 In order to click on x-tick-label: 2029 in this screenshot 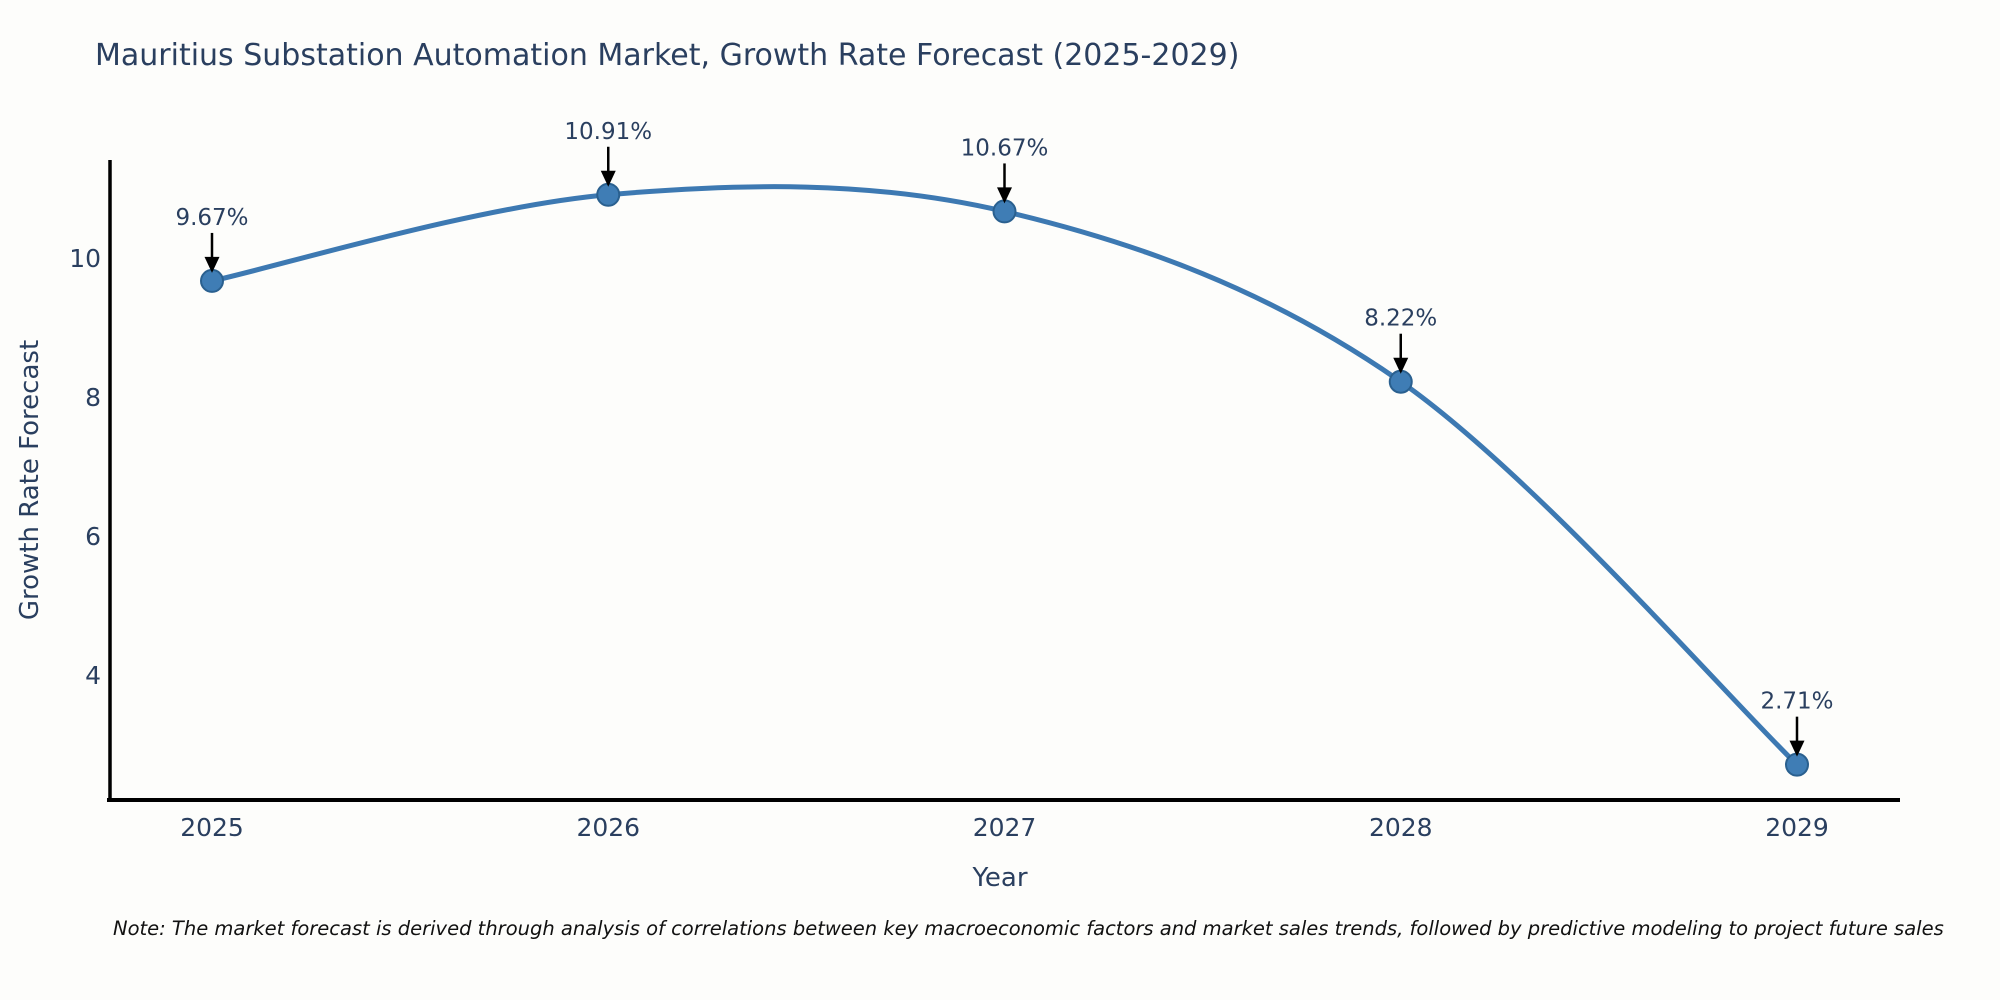, I will do `click(1797, 827)`.